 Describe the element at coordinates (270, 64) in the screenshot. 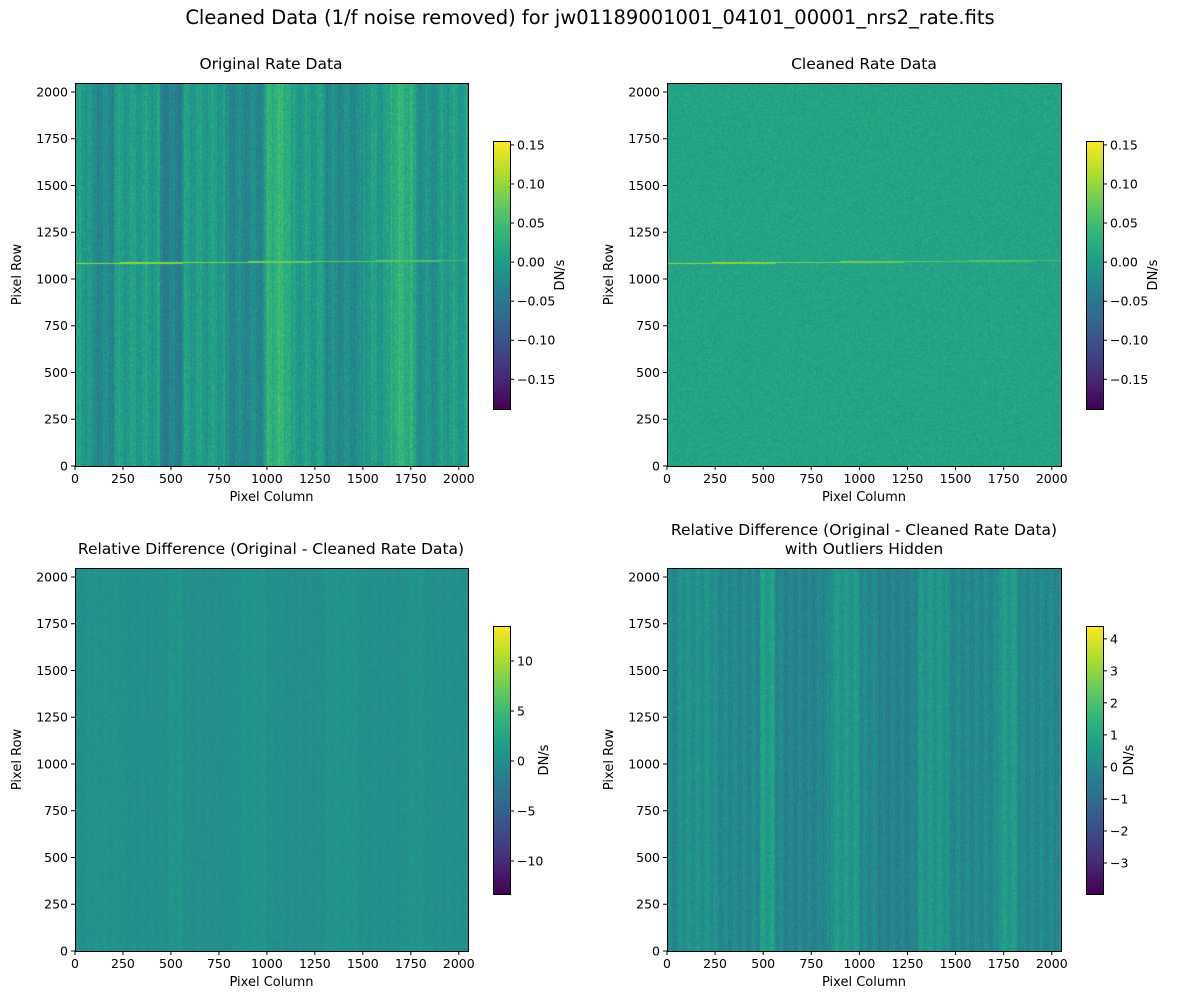

I see `panel-title: Original Rate Data` at that location.